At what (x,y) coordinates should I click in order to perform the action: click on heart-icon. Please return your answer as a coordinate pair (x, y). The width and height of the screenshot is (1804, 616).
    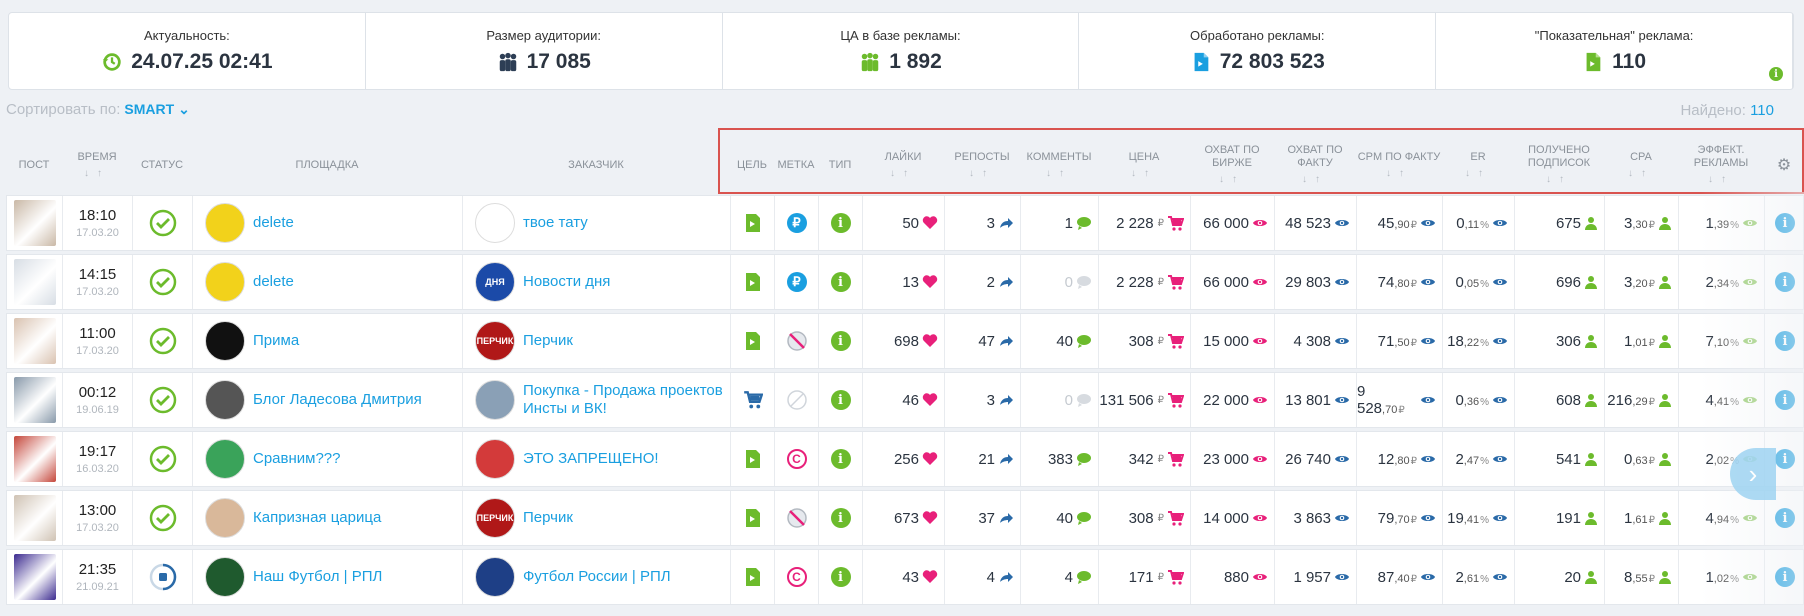
    Looking at the image, I should click on (930, 222).